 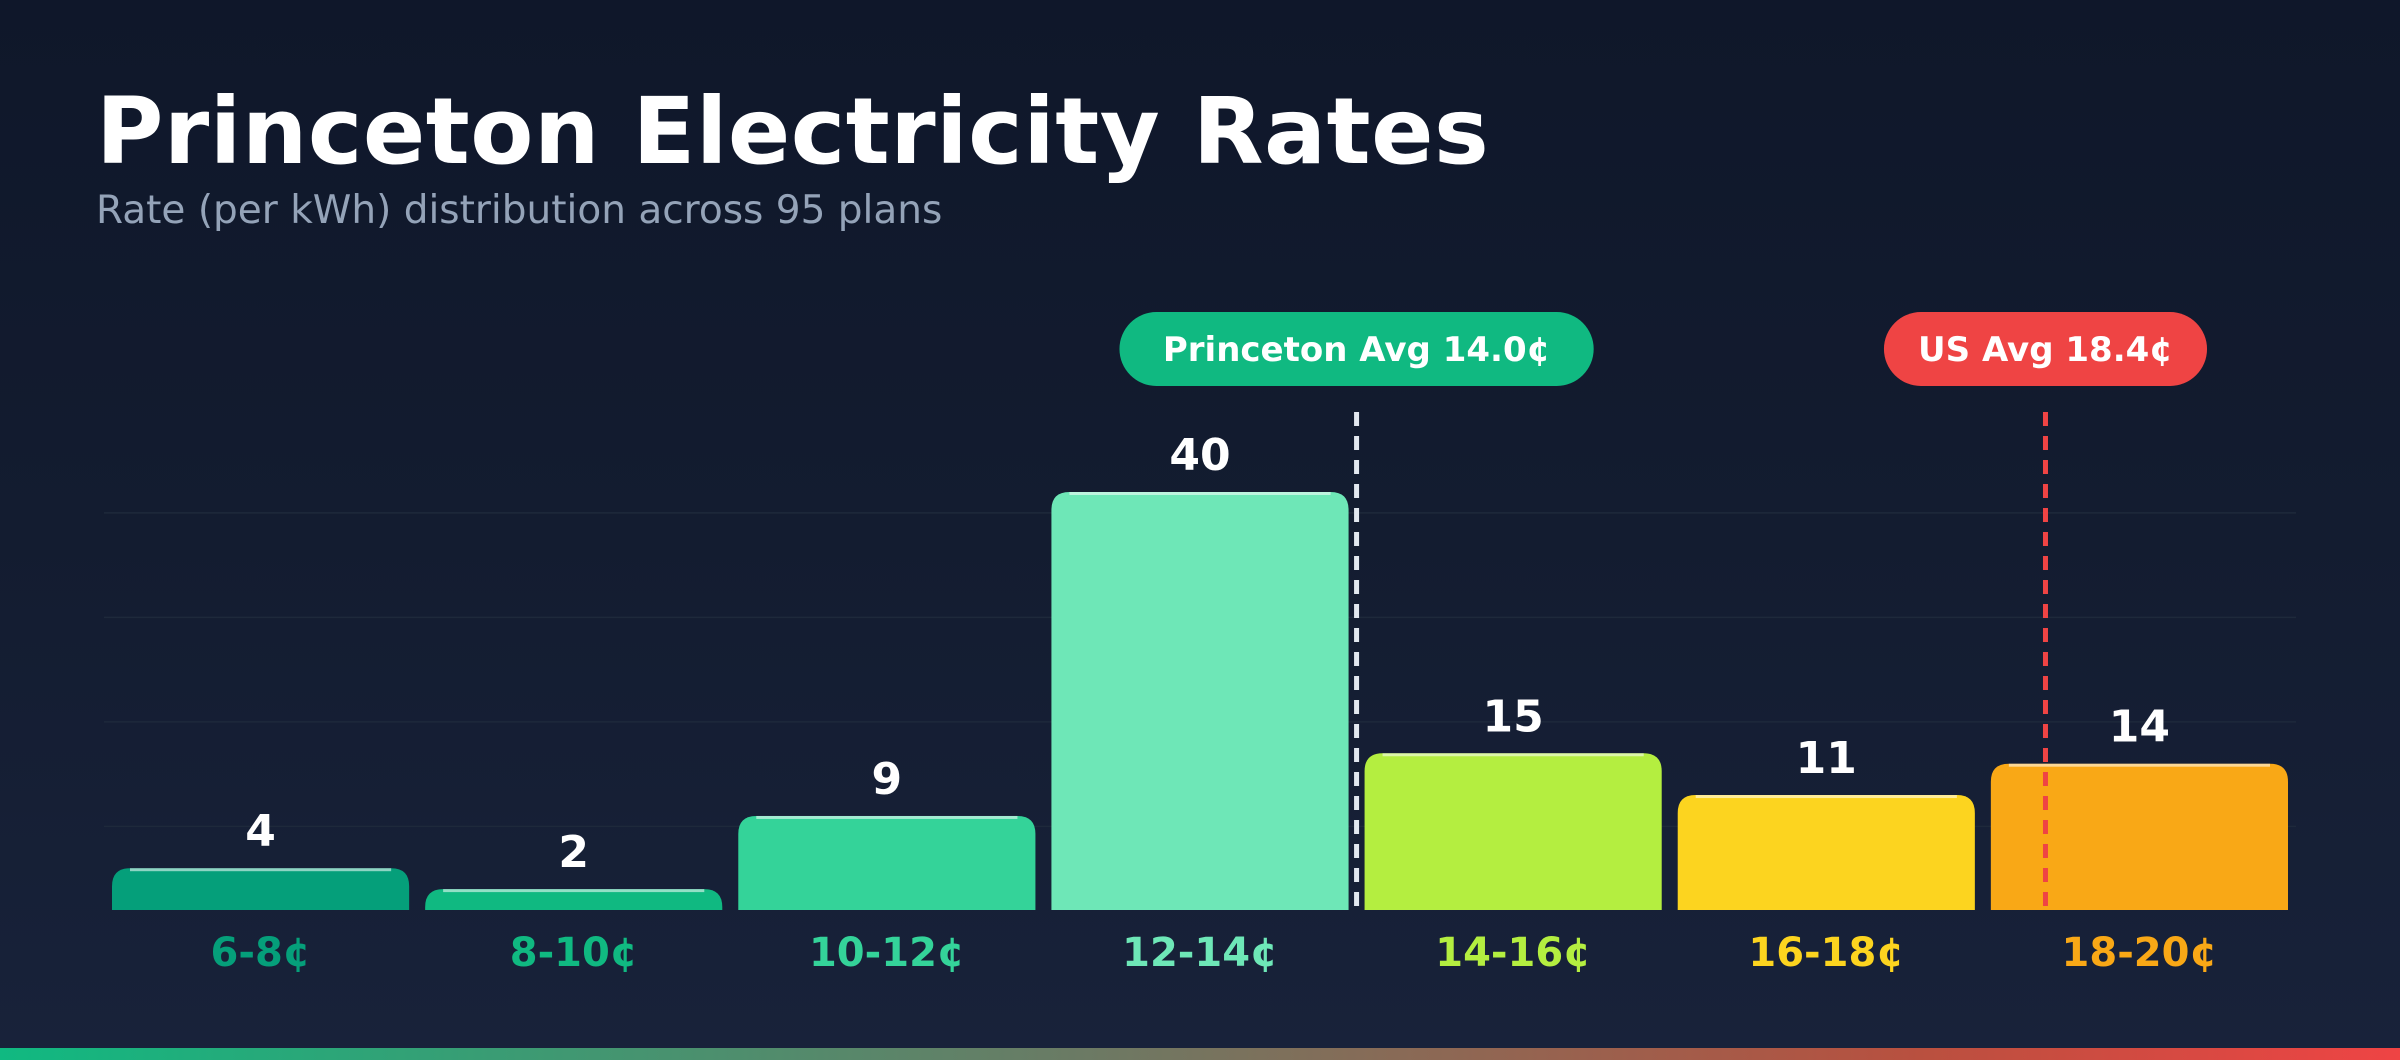 What do you see at coordinates (793, 131) in the screenshot?
I see `chart-title: Princeton Electricity Rates` at bounding box center [793, 131].